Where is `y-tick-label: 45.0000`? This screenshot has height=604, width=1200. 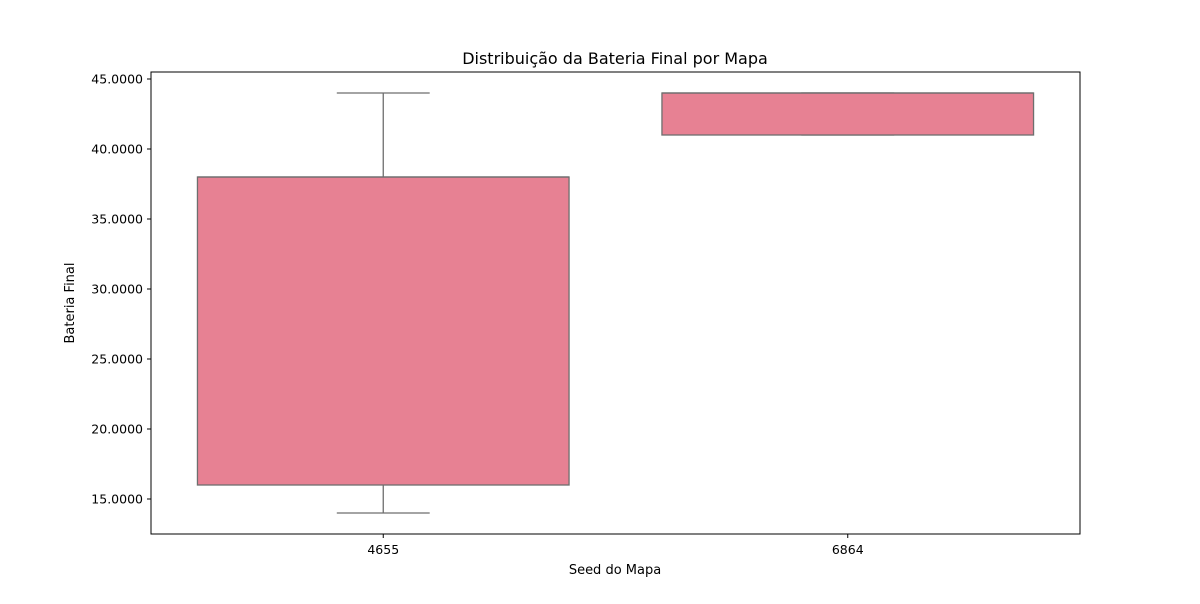
y-tick-label: 45.0000 is located at coordinates (117, 79).